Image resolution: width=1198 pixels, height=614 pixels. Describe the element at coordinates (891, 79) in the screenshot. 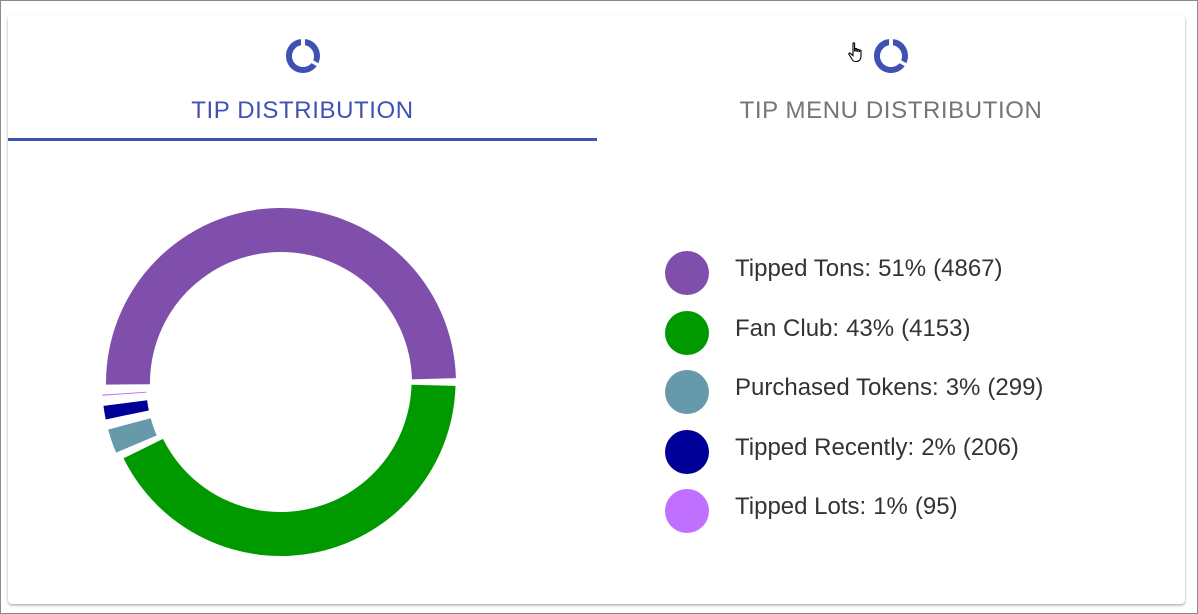

I see `tab-tip-menu-distribution: Tip Menu Distribution` at that location.